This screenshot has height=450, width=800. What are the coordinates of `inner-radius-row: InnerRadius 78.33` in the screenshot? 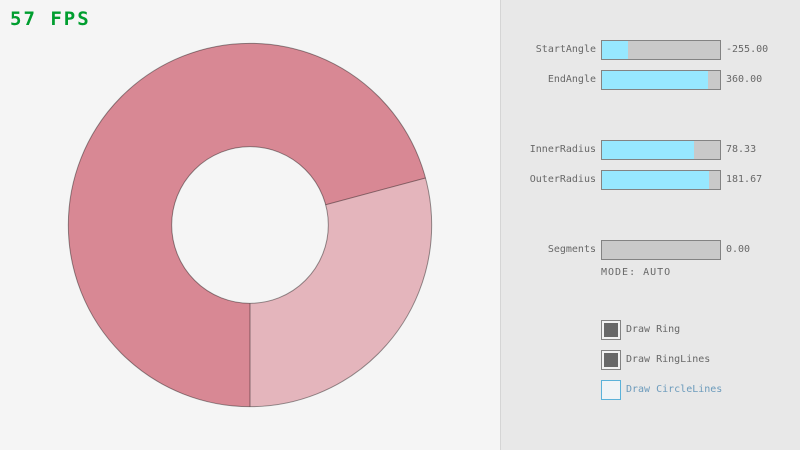 It's located at (650, 150).